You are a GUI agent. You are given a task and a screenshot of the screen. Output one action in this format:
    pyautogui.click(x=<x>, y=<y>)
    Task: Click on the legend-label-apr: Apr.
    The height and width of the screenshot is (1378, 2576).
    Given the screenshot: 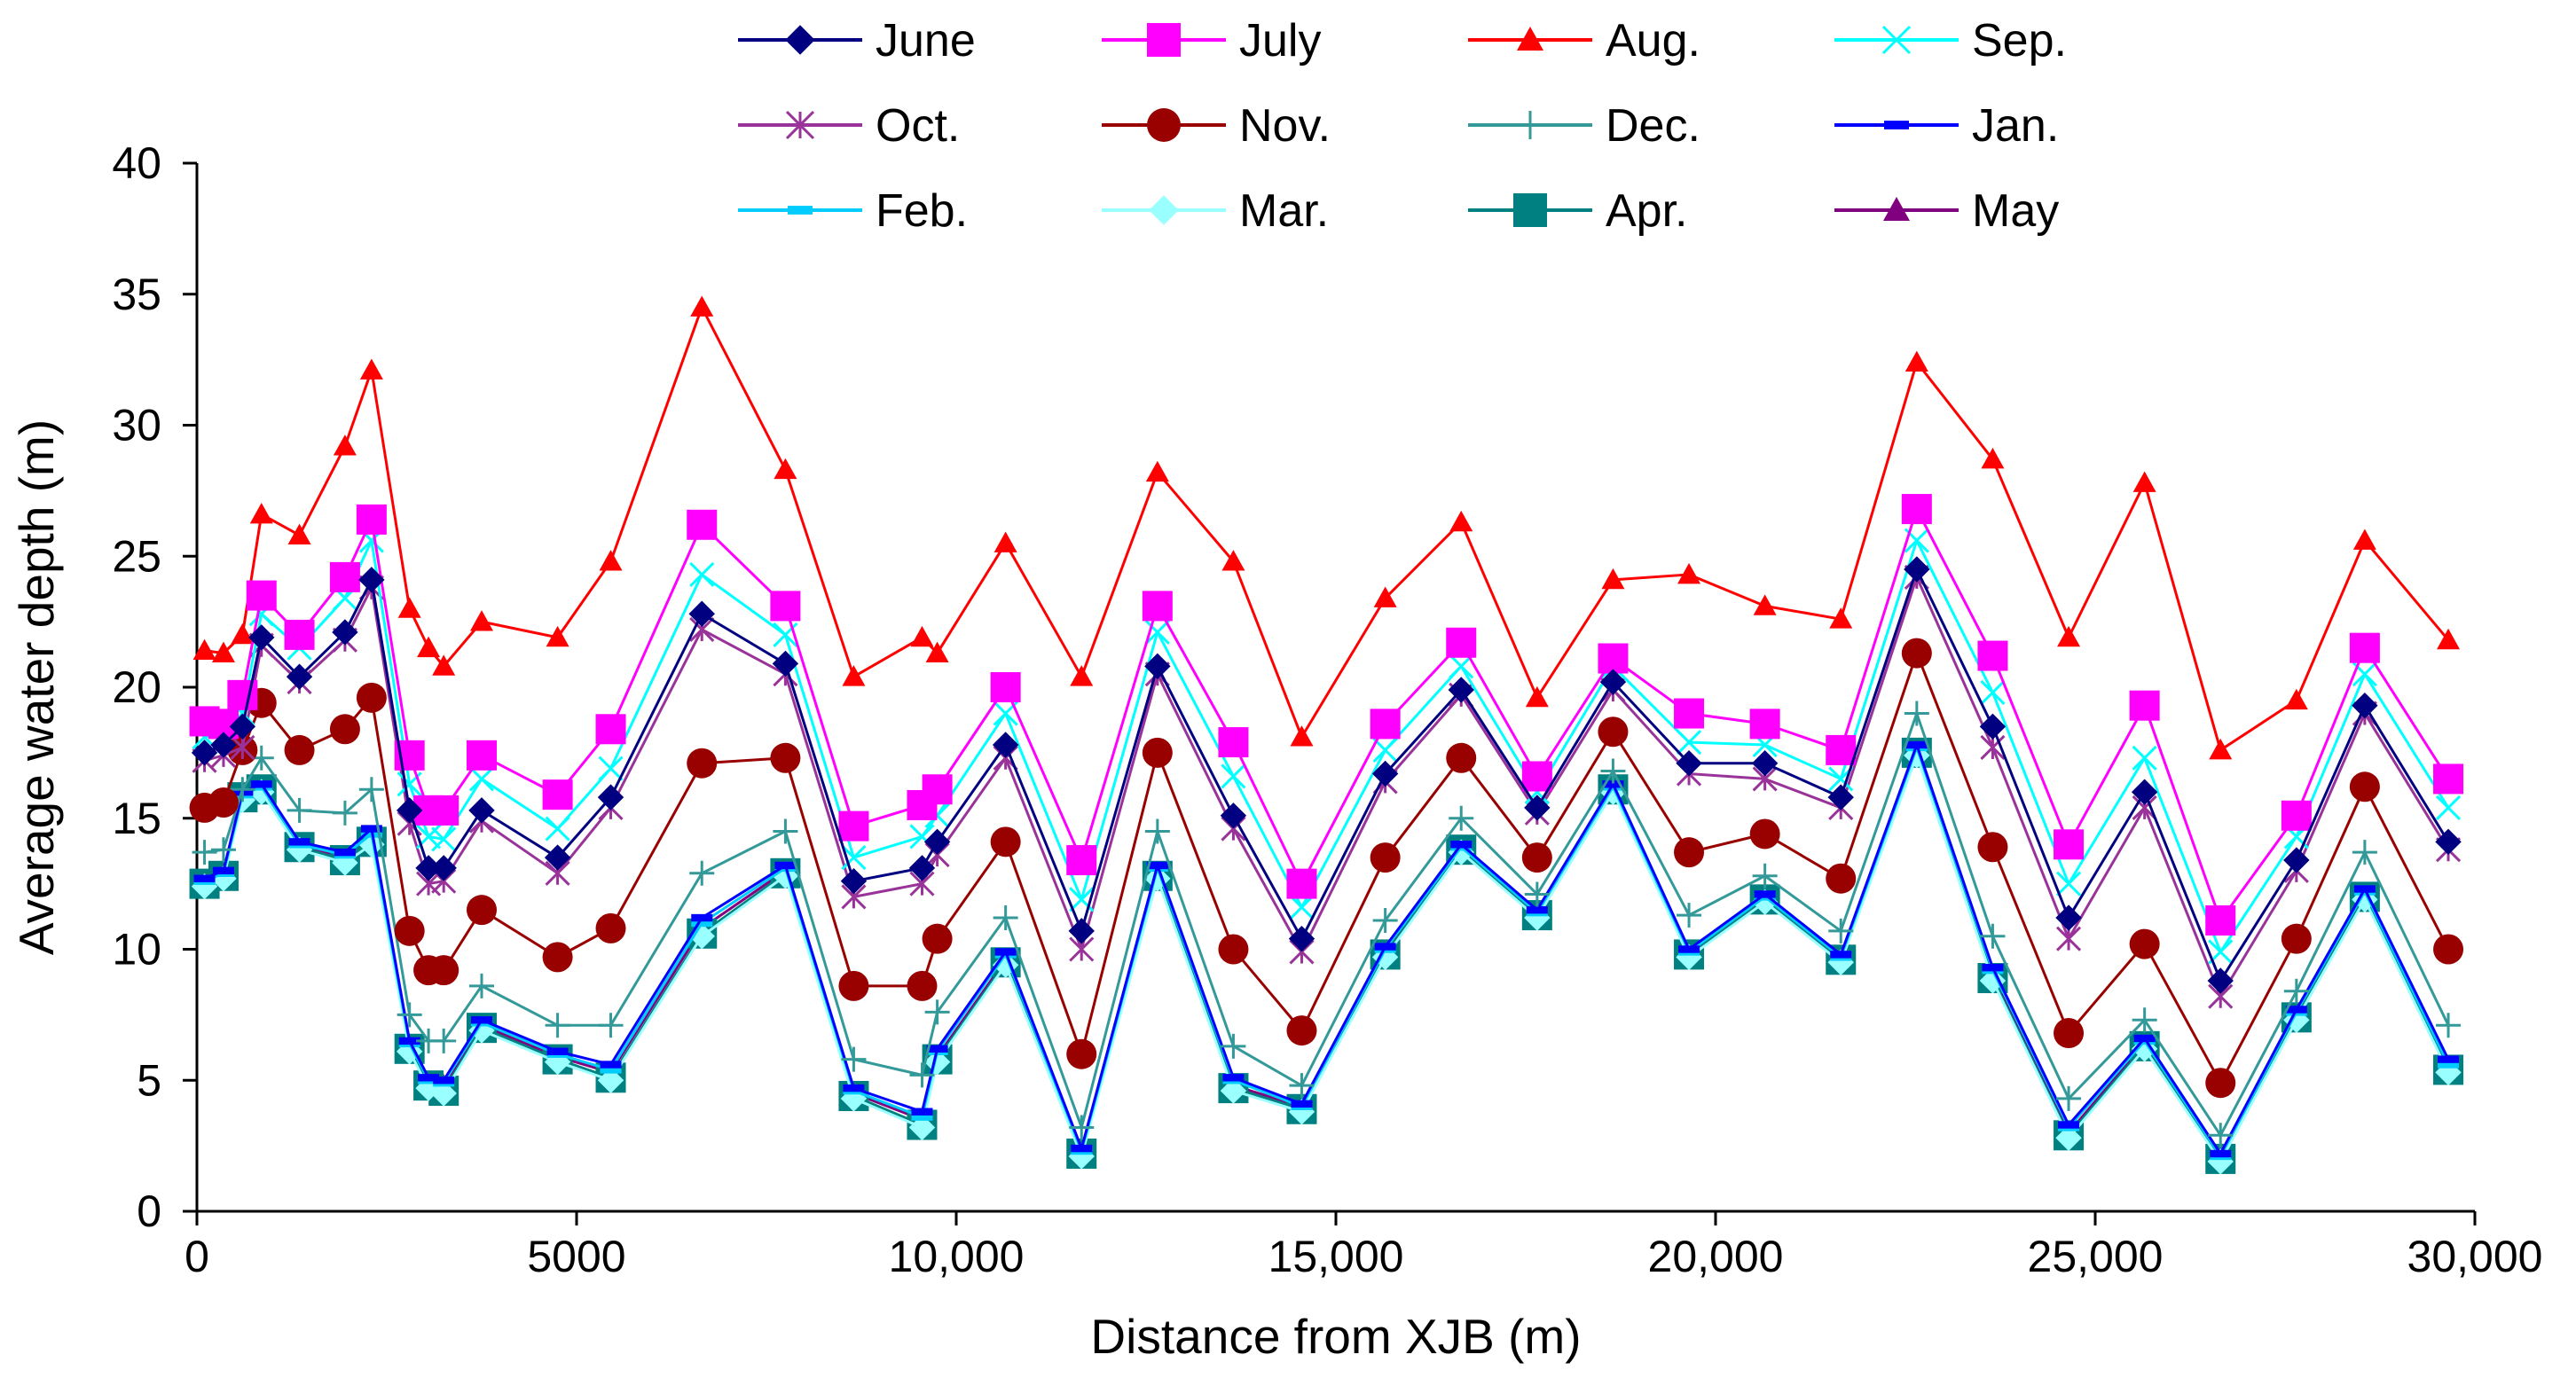 What is the action you would take?
    pyautogui.click(x=1647, y=211)
    